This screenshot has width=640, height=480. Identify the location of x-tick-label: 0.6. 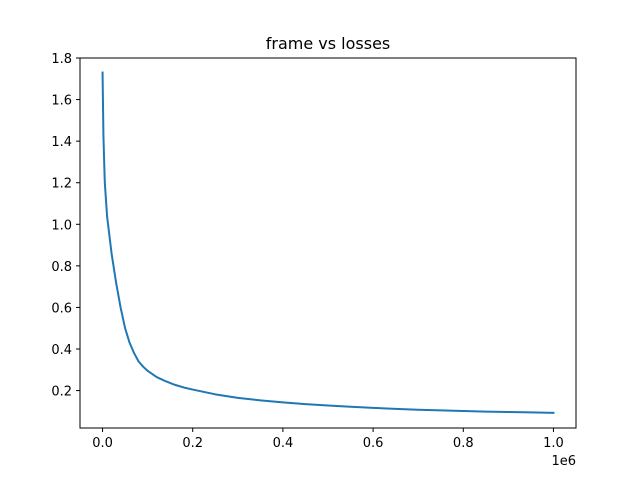
(373, 443).